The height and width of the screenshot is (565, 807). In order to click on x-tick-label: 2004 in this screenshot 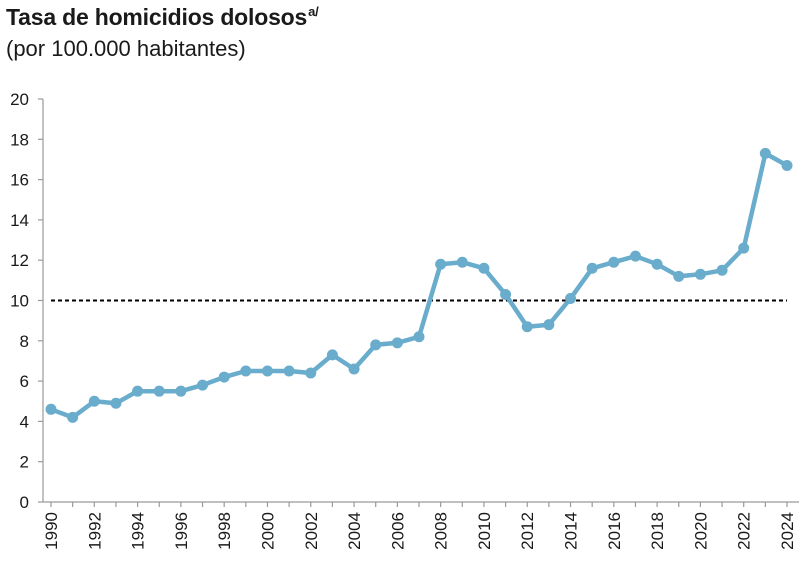, I will do `click(354, 531)`.